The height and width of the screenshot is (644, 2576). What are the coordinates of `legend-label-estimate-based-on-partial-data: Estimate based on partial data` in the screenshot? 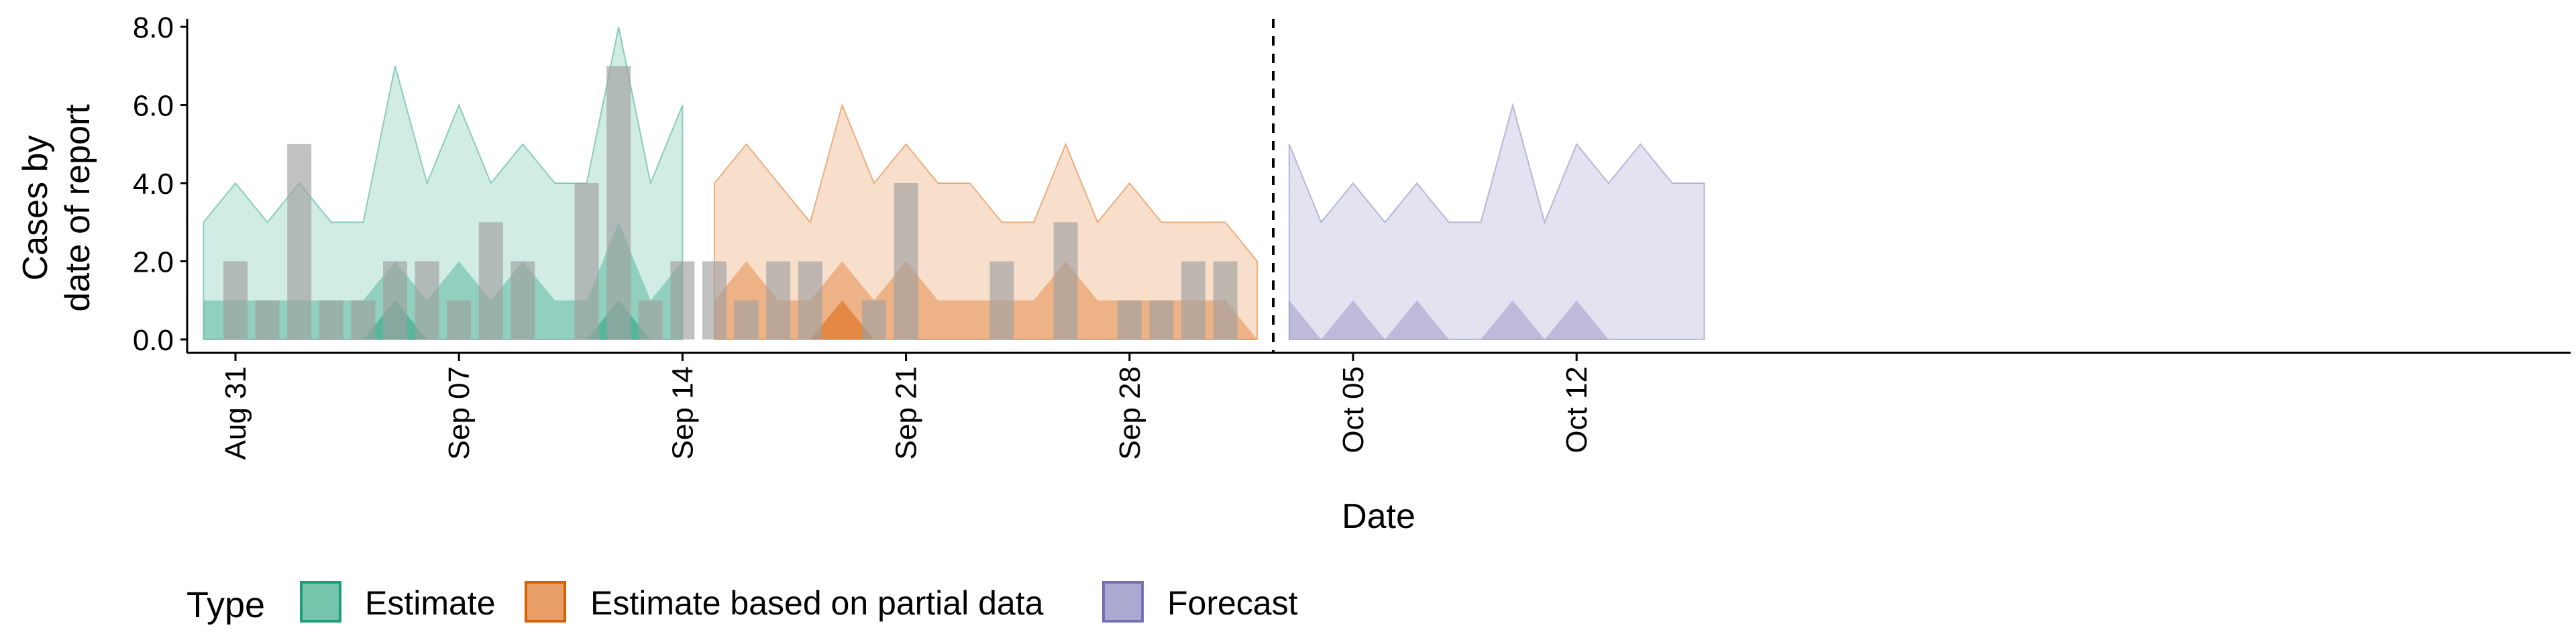 It's located at (817, 603).